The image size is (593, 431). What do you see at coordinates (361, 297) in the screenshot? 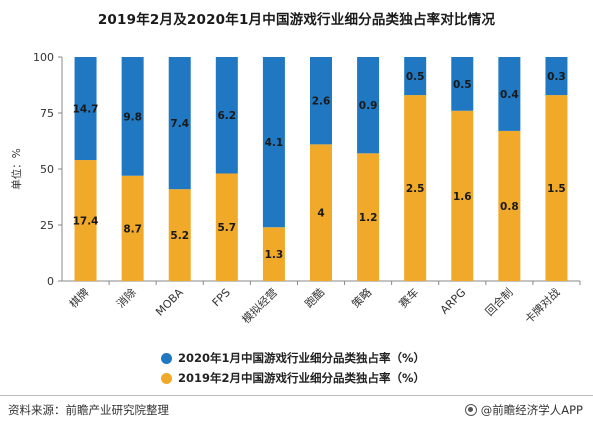
I see `x-tick-label: 策略` at bounding box center [361, 297].